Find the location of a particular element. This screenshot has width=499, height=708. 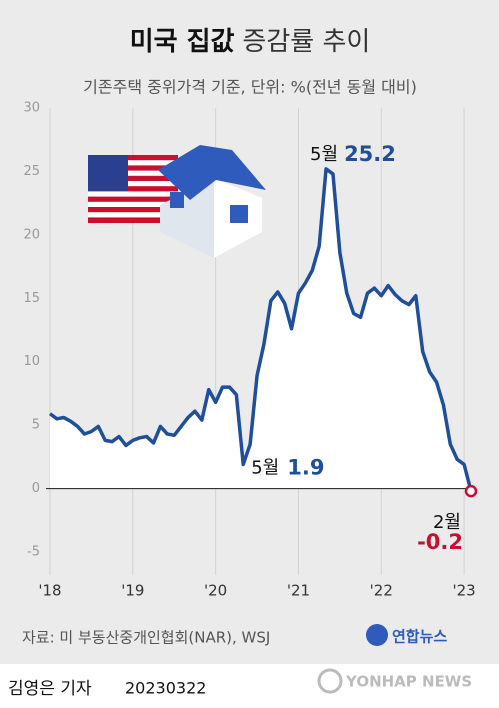

chart-title: 미국 집값 증감률 추이 is located at coordinates (250, 42).